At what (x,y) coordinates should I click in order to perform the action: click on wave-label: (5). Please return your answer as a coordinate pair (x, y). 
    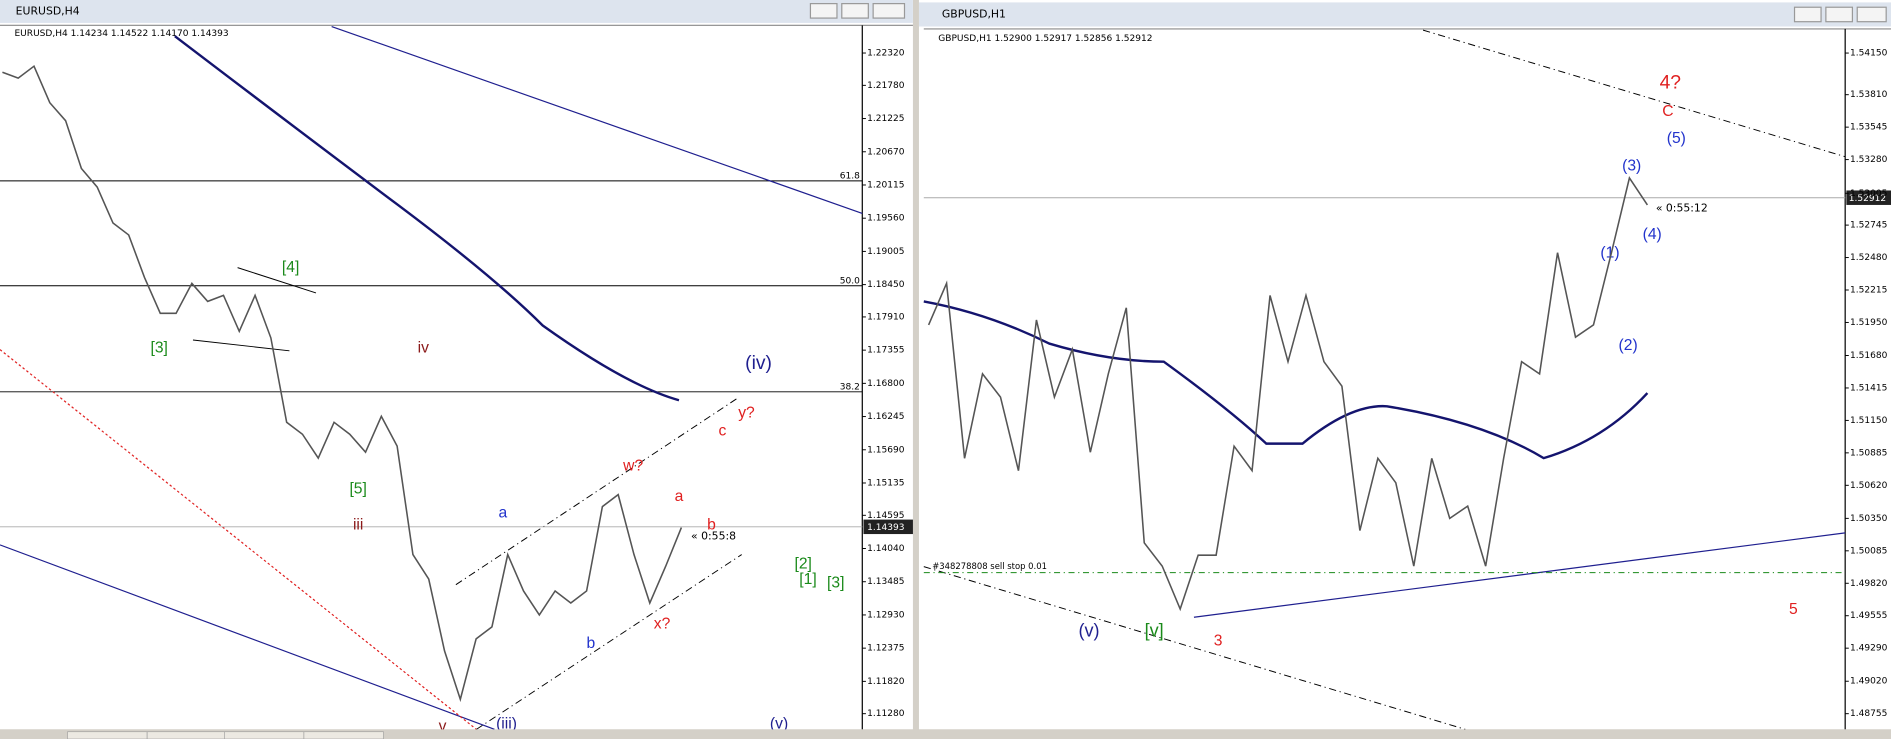
    Looking at the image, I should click on (1676, 138).